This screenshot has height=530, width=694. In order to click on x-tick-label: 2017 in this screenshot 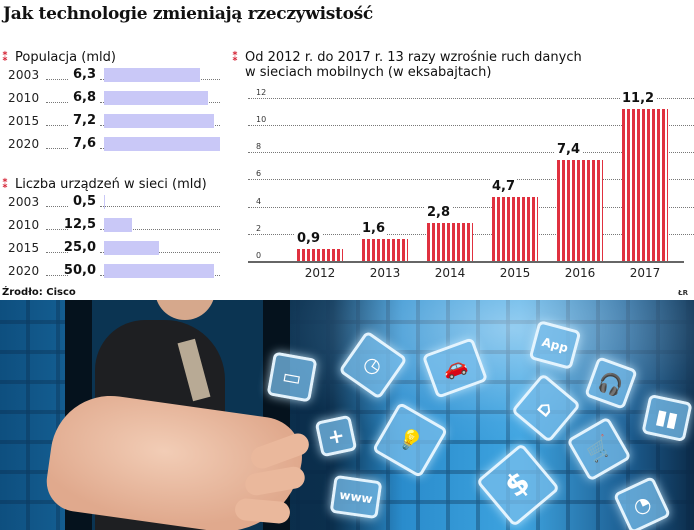, I will do `click(645, 273)`.